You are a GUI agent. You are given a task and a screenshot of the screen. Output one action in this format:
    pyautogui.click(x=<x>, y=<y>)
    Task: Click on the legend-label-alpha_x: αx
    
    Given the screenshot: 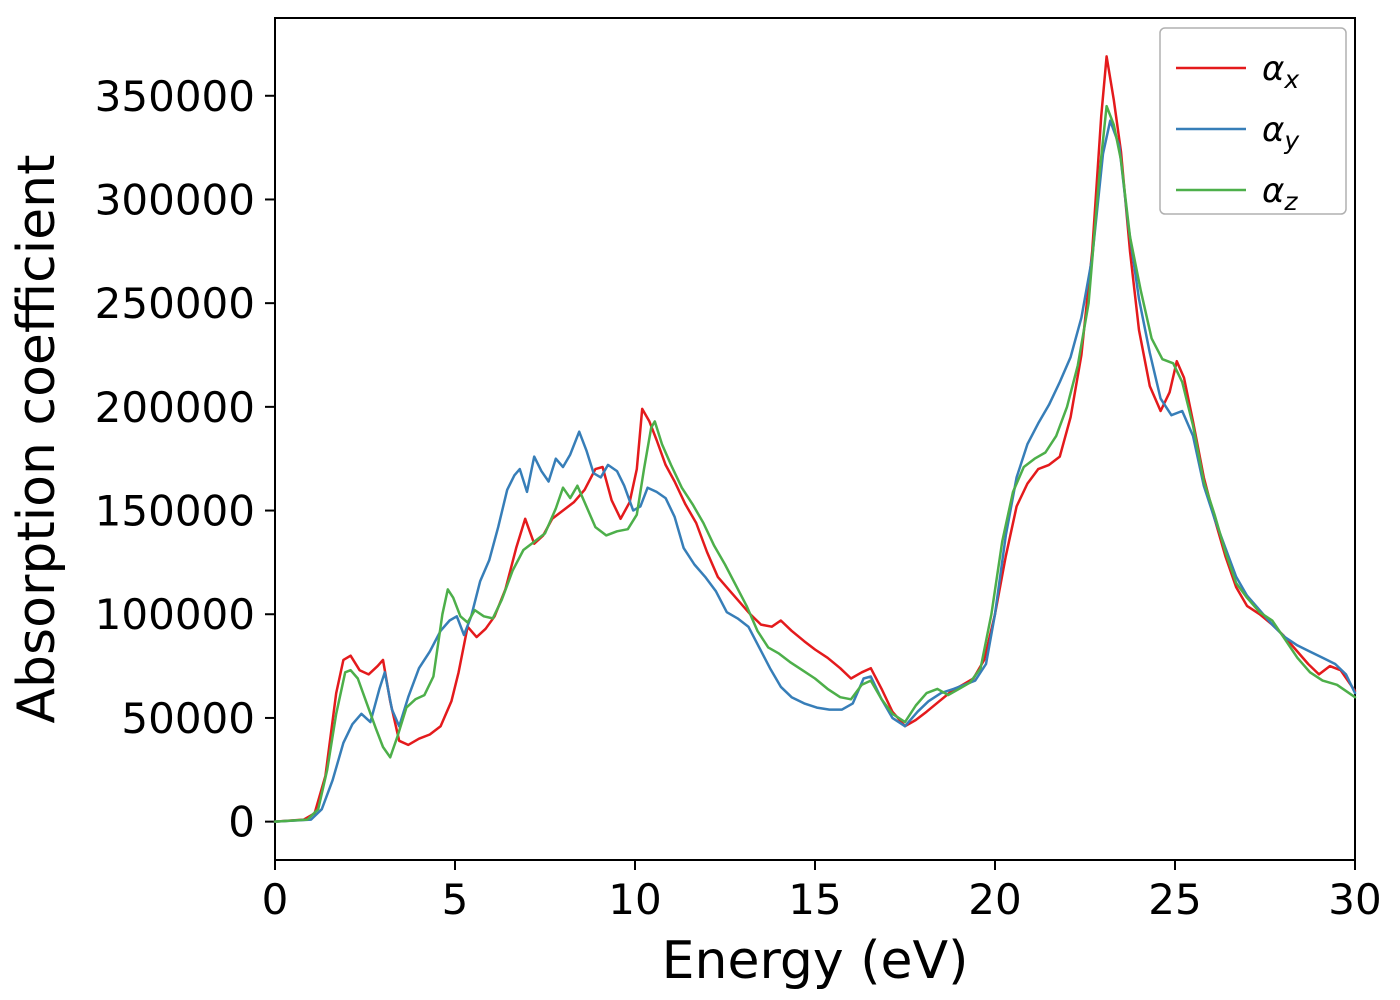 What is the action you would take?
    pyautogui.click(x=1280, y=71)
    